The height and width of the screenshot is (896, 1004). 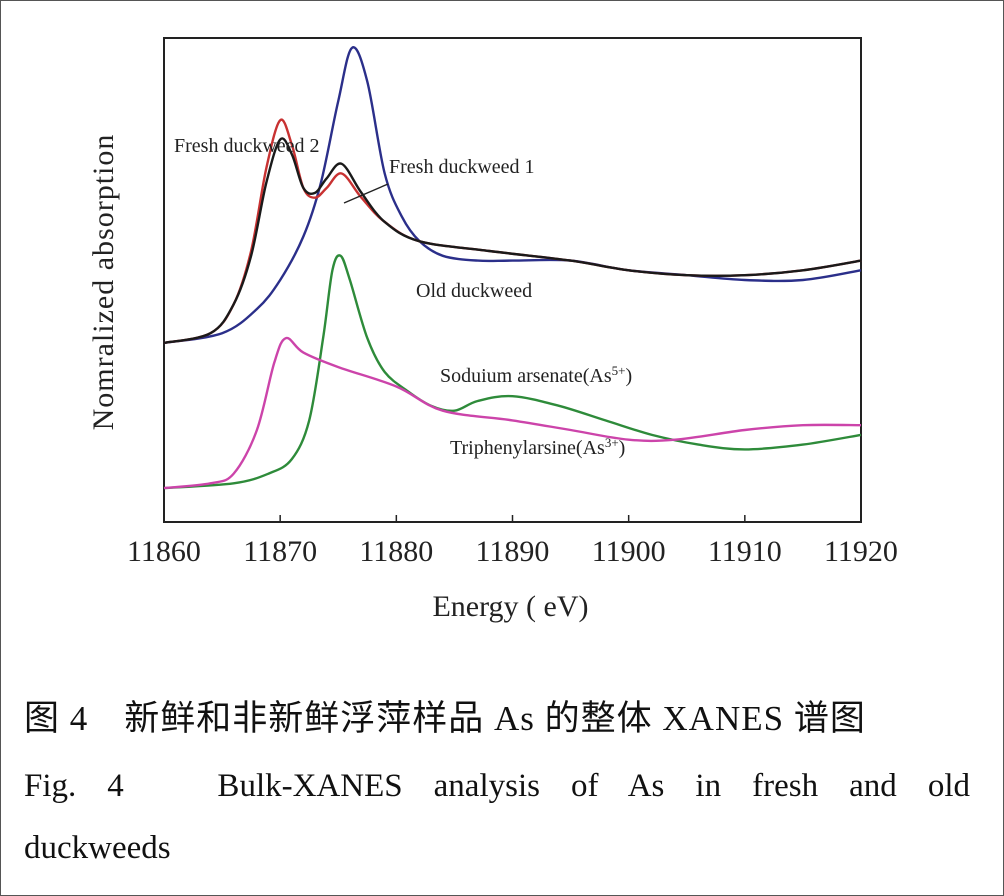 I want to click on x-tick-label: 11910, so click(x=745, y=551).